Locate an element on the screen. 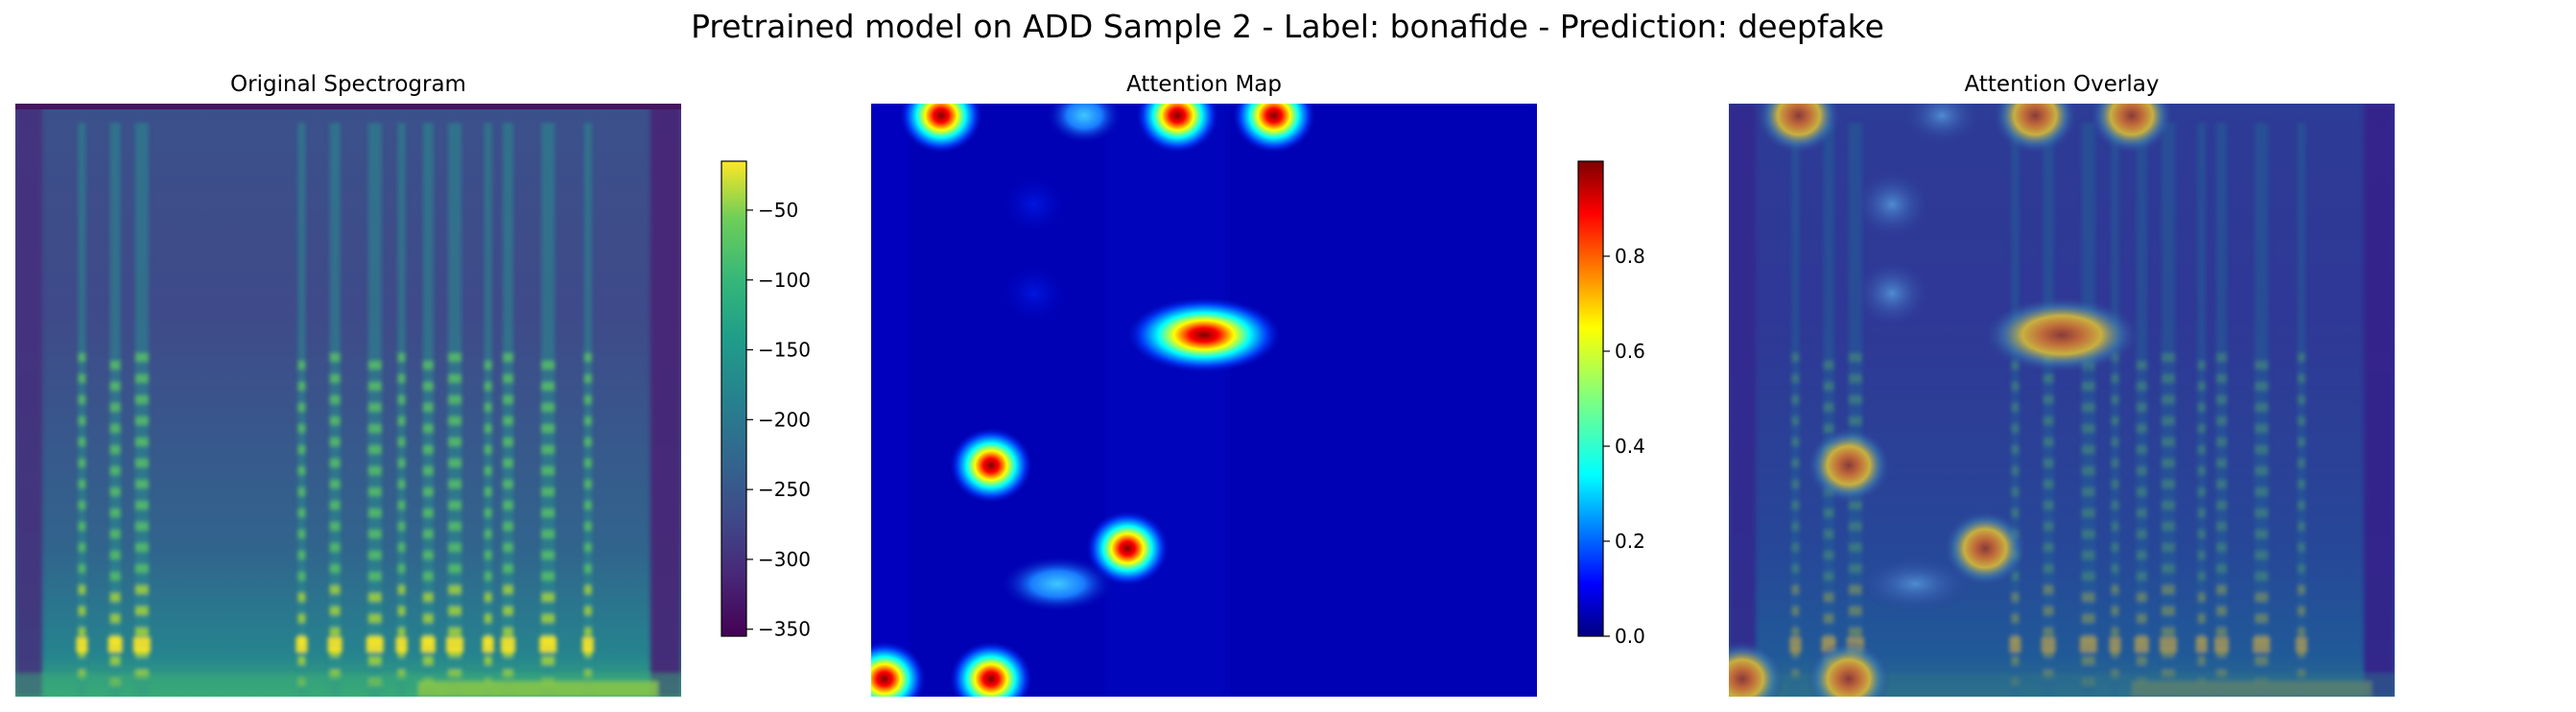 The height and width of the screenshot is (712, 2576). panel-title-spectrogram: Original Spectrogram is located at coordinates (348, 84).